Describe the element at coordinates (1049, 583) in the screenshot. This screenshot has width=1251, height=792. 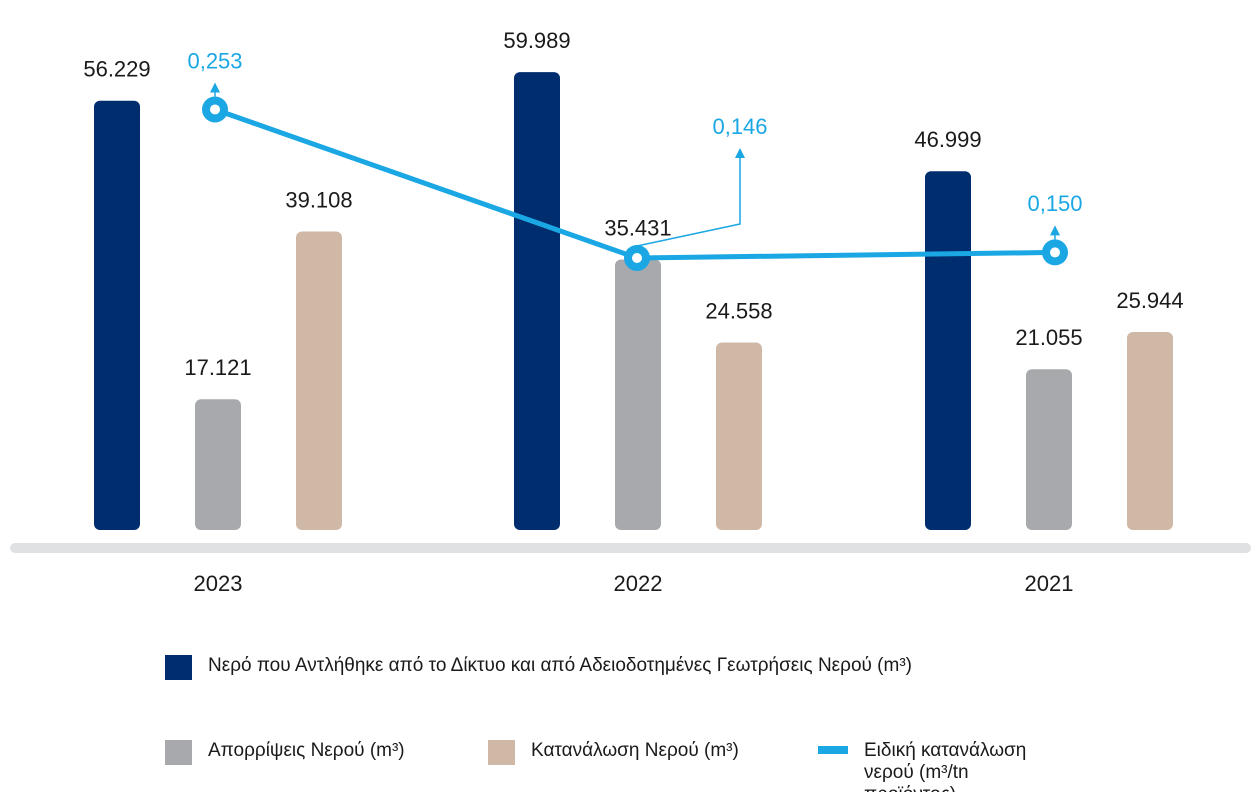
I see `x-tick-label: 2021` at that location.